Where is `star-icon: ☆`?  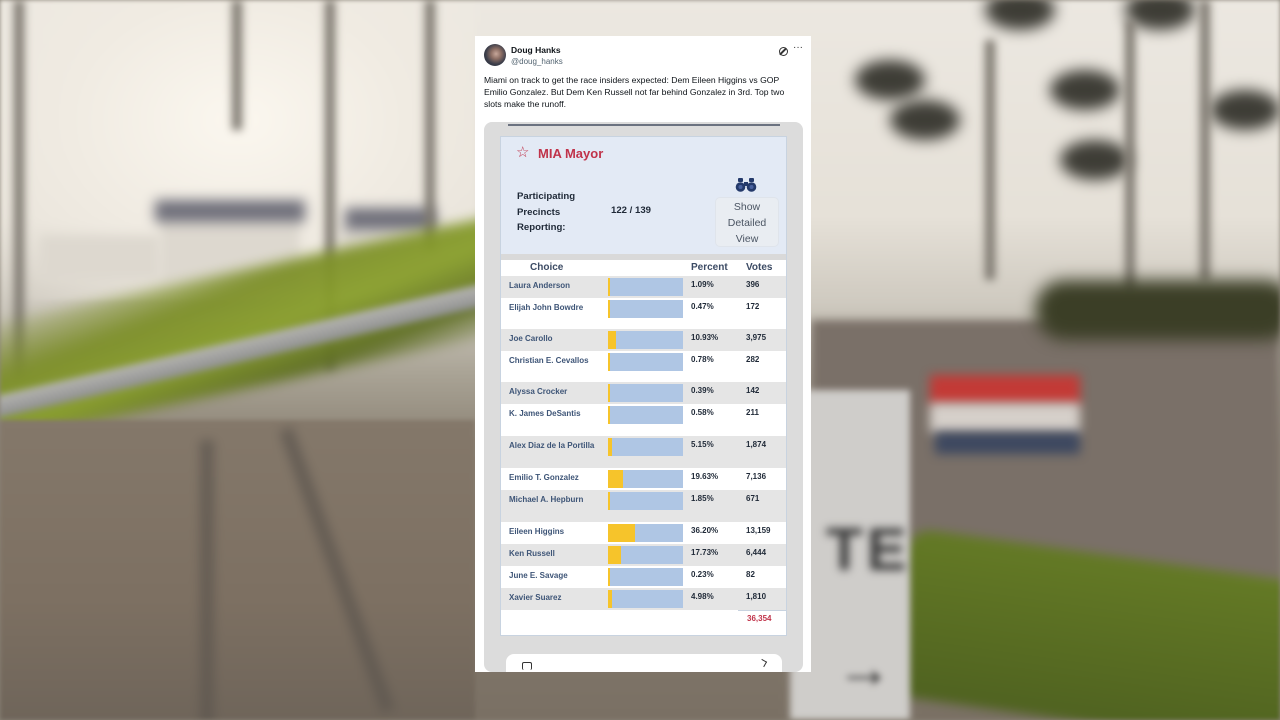 star-icon: ☆ is located at coordinates (523, 152).